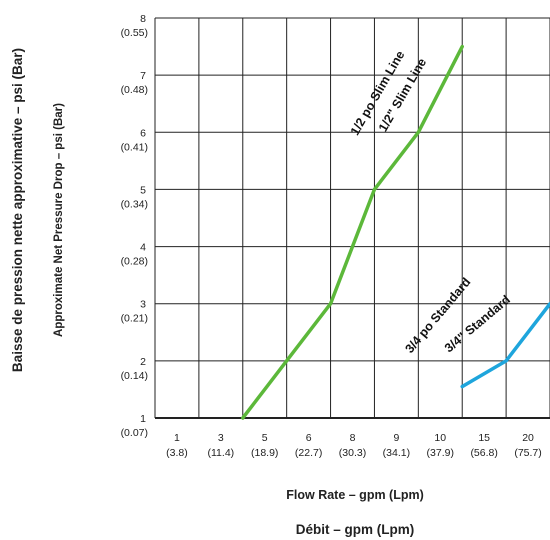  Describe the element at coordinates (143, 190) in the screenshot. I see `y-tick-label: 5` at that location.